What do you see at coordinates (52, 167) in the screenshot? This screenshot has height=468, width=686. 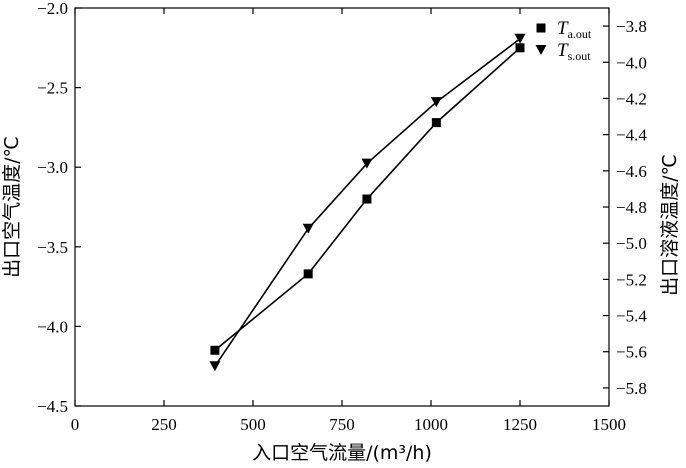 I see `y-left-tick-label: −3.0` at bounding box center [52, 167].